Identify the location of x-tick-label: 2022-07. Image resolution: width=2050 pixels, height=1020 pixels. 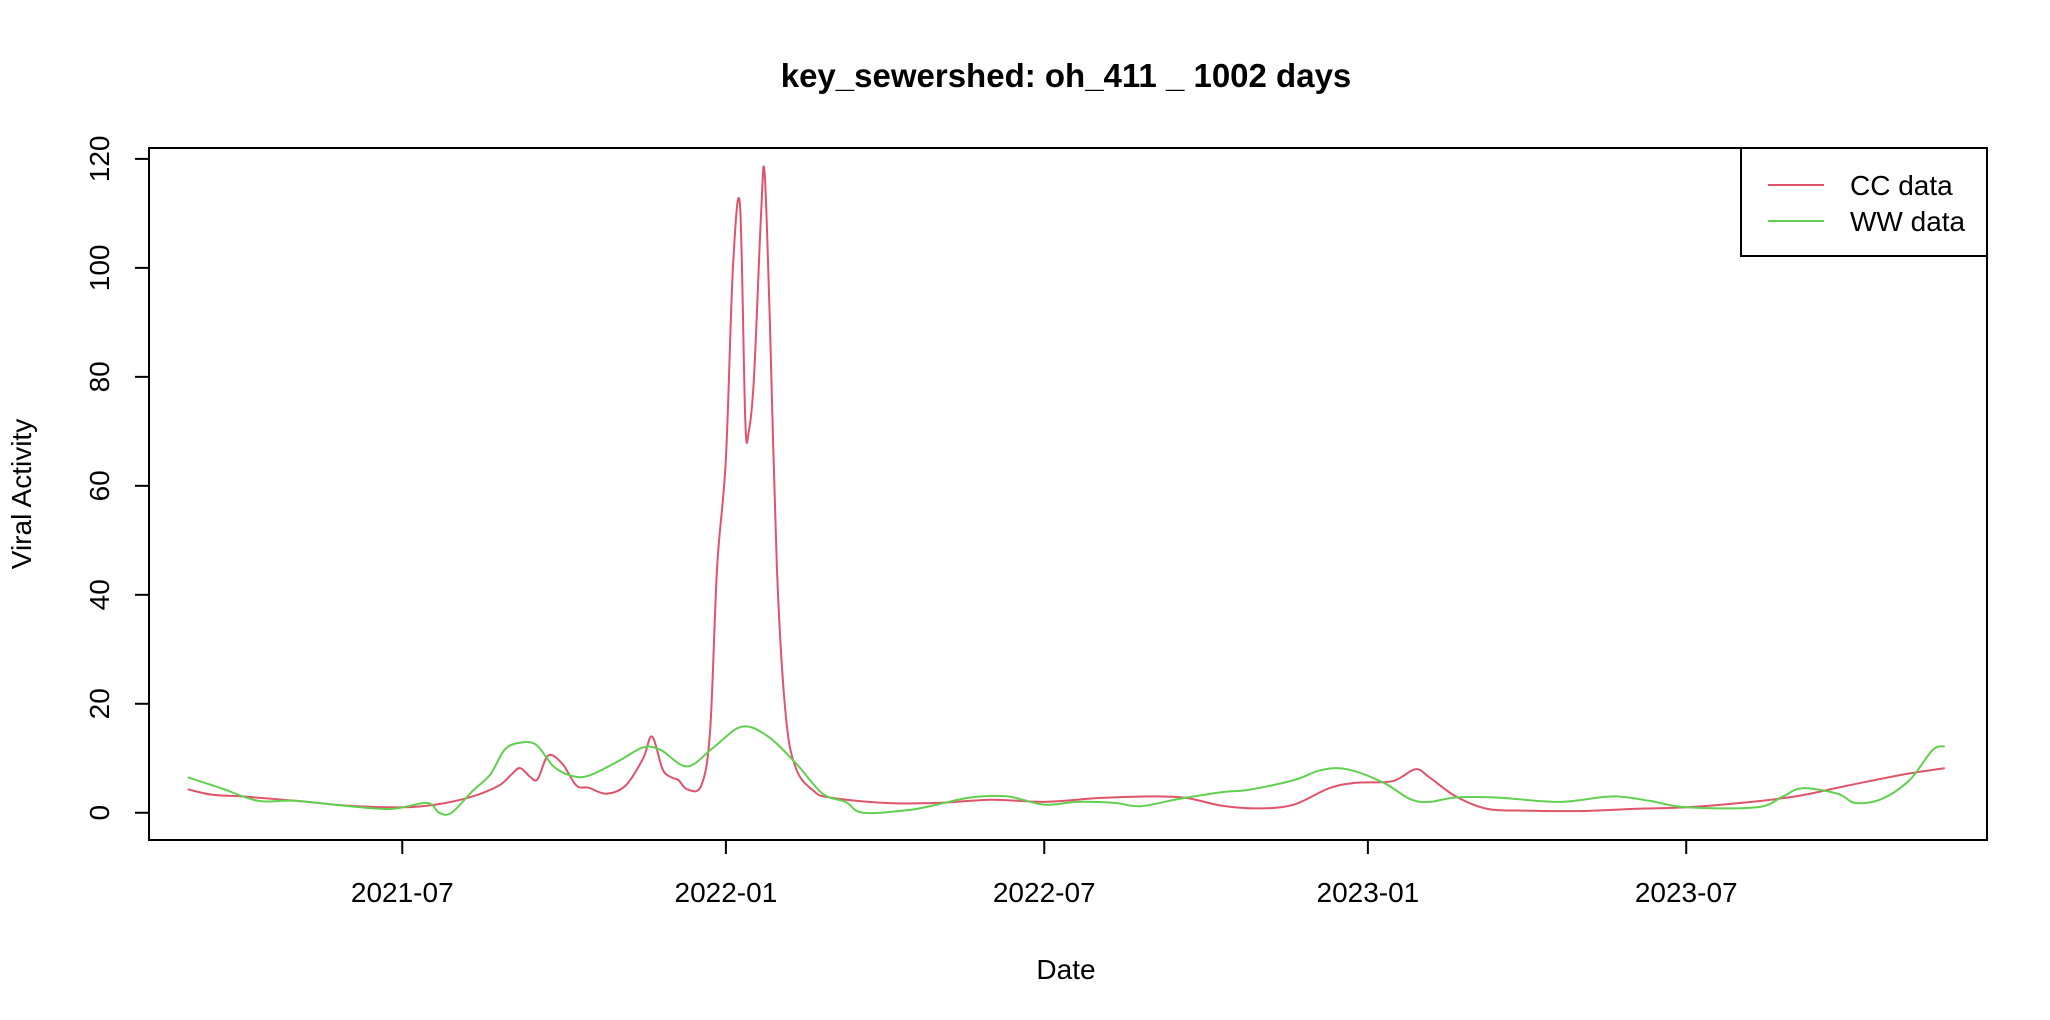
(1044, 892).